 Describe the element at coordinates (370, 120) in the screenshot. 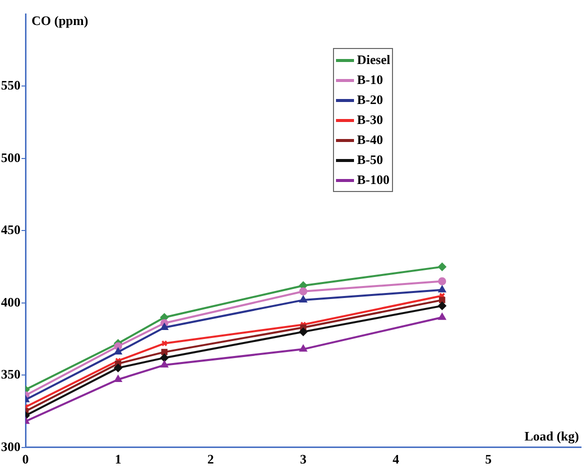

I see `legend-label: B-30` at that location.